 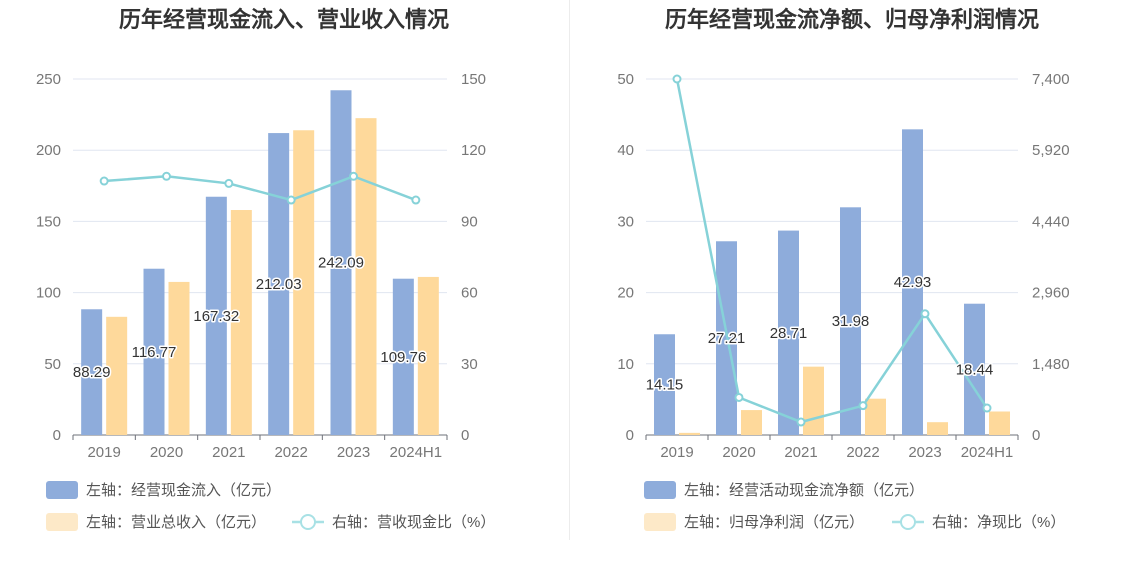 I want to click on y-right-tick-label: 7,400, so click(x=1051, y=79).